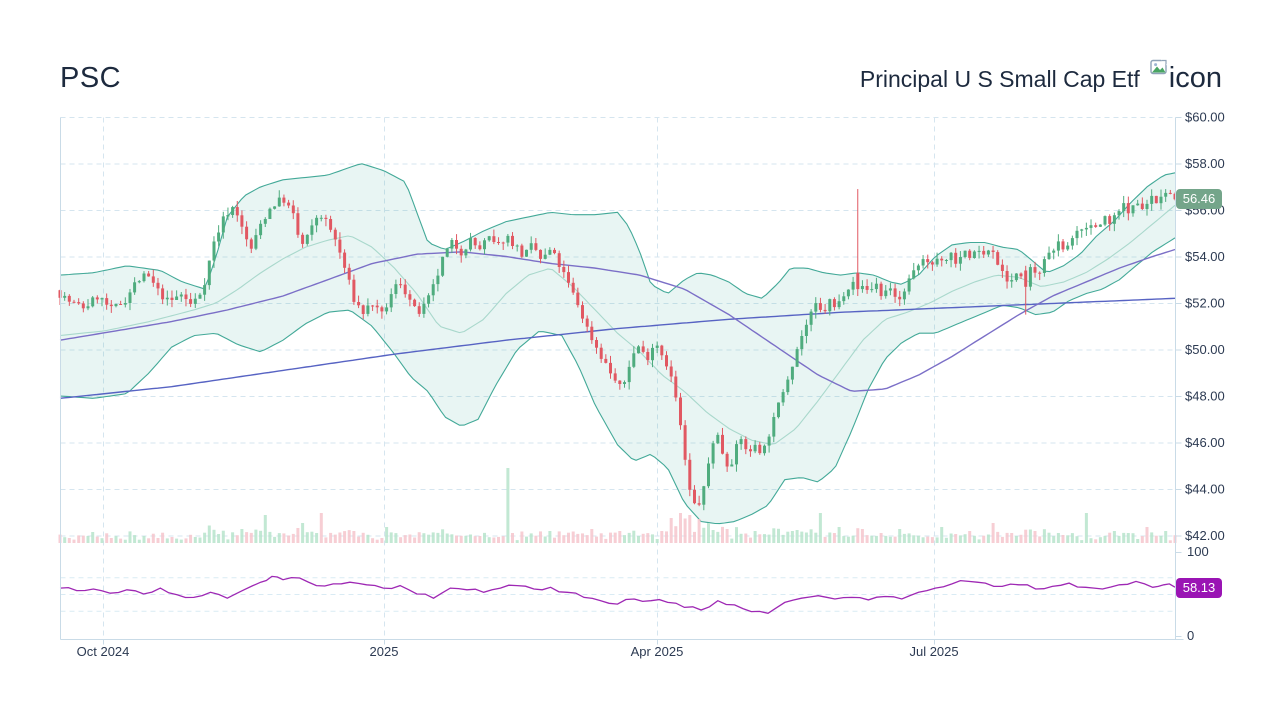 This screenshot has height=720, width=1280. I want to click on volume-bars, so click(617, 505).